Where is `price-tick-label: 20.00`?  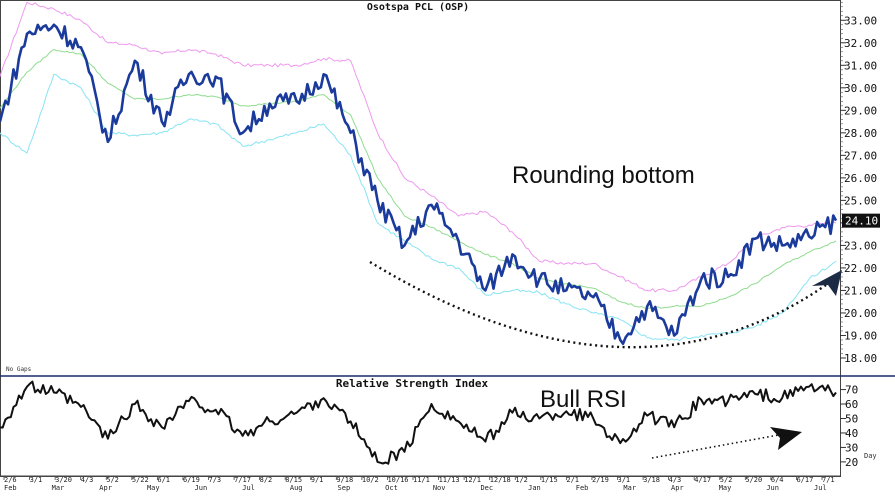
price-tick-label: 20.00 is located at coordinates (860, 313).